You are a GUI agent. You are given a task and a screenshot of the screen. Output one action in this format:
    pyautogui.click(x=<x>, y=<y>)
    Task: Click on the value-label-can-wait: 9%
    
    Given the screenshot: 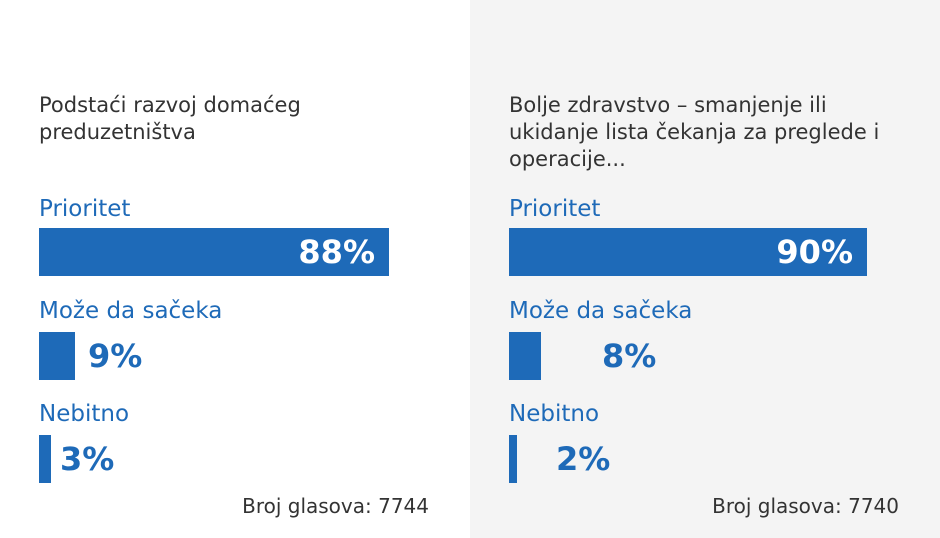 What is the action you would take?
    pyautogui.click(x=115, y=356)
    